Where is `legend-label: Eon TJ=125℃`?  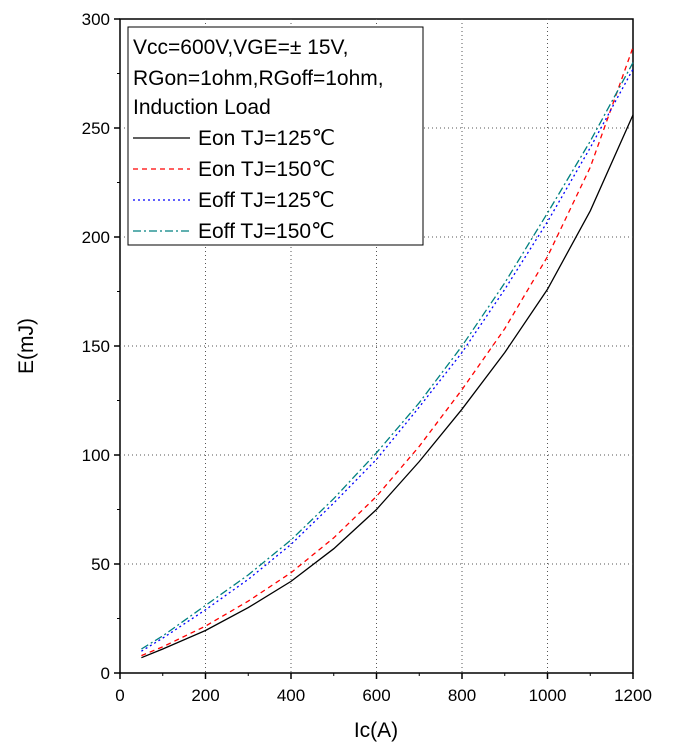 legend-label: Eon TJ=125℃ is located at coordinates (266, 138).